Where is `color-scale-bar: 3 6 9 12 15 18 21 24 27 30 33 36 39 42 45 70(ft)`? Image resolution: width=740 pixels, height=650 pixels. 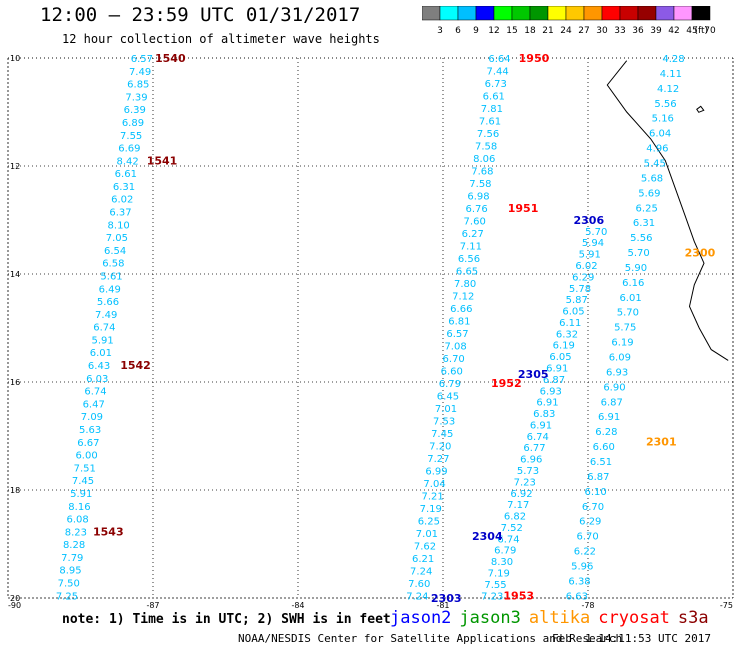 color-scale-bar: 3 6 9 12 15 18 21 24 27 30 33 36 39 42 45 70(ft) is located at coordinates (569, 21).